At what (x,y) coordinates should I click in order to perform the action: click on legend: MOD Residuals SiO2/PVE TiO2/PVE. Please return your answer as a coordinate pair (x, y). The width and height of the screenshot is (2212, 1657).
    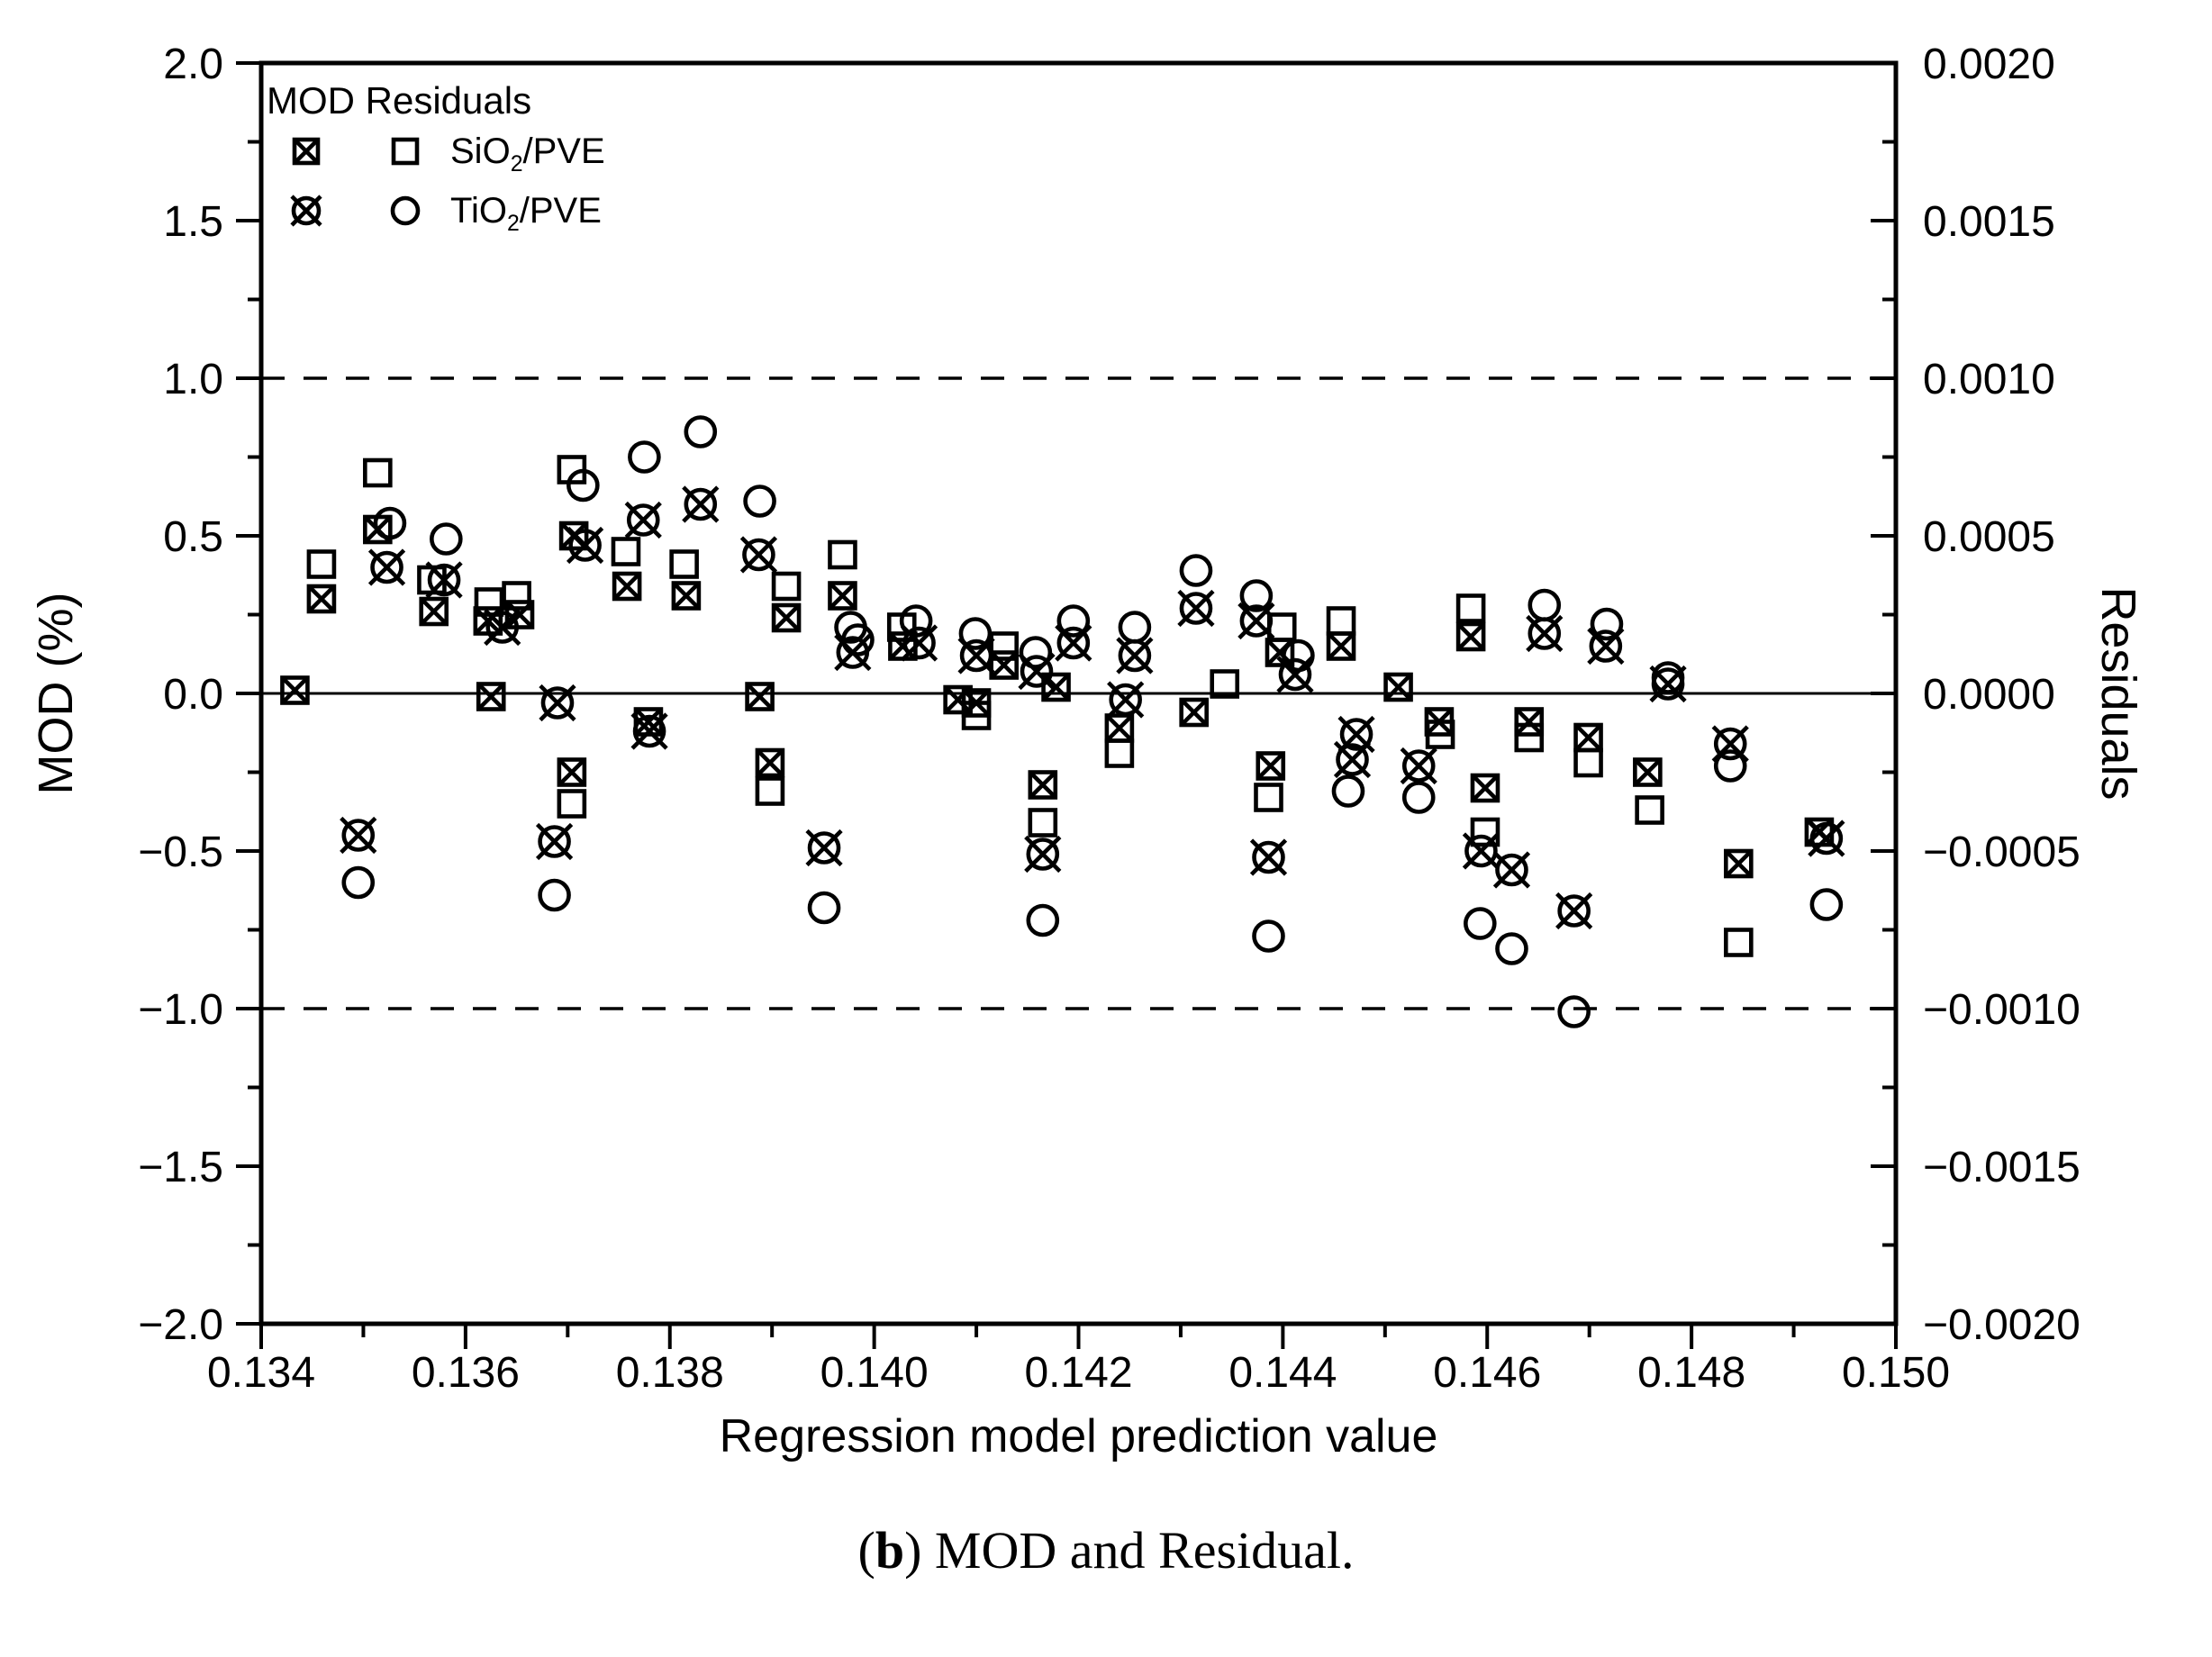
    Looking at the image, I should click on (436, 157).